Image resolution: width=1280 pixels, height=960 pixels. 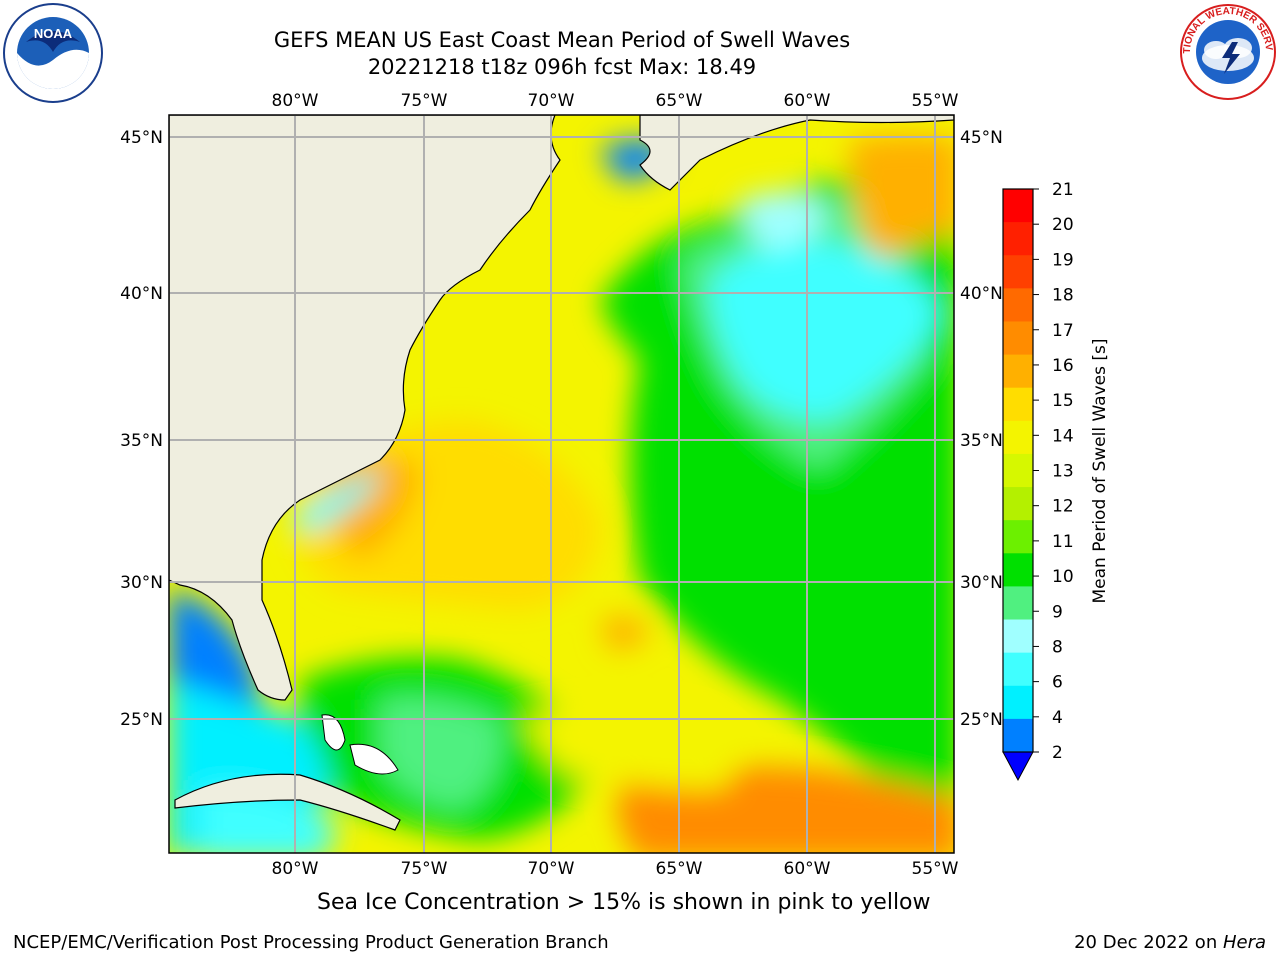 I want to click on lat-label-left: 25°N, so click(x=141, y=720).